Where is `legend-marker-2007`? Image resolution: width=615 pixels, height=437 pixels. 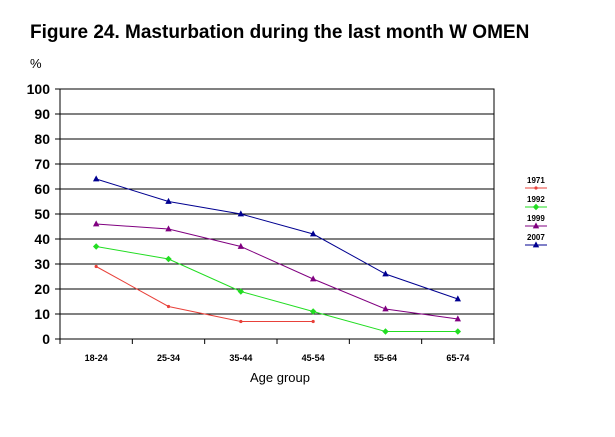 legend-marker-2007 is located at coordinates (536, 244).